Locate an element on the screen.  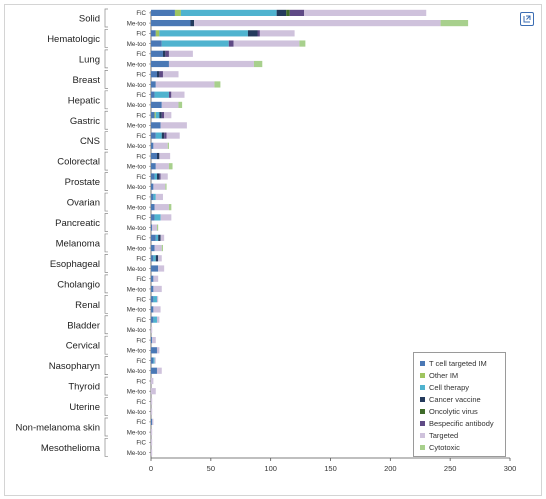
group-bracket-uterine is located at coordinates (106, 406).